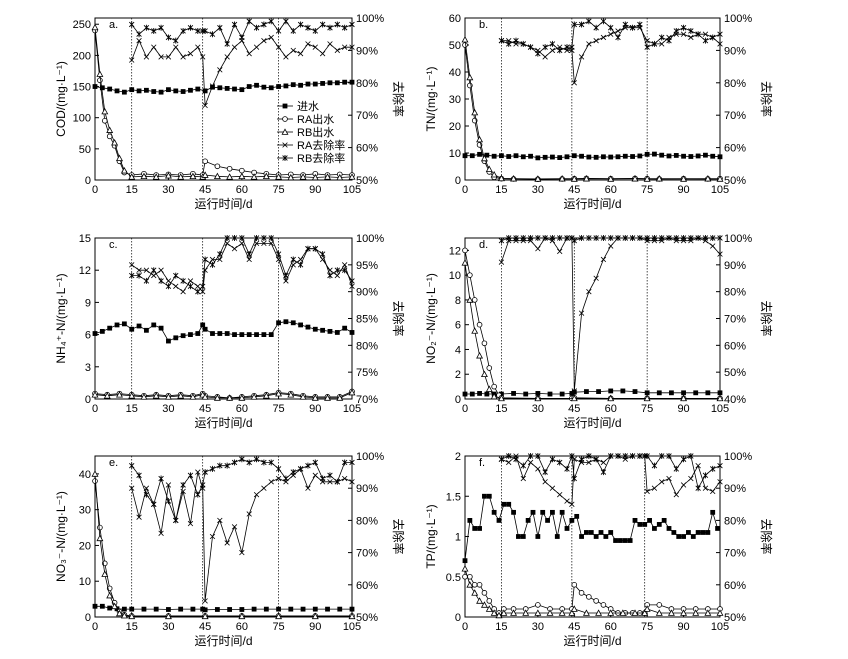 The image size is (848, 659). I want to click on y-axis-title: NO₂⁻-N/(mg·L⁻¹), so click(431, 318).